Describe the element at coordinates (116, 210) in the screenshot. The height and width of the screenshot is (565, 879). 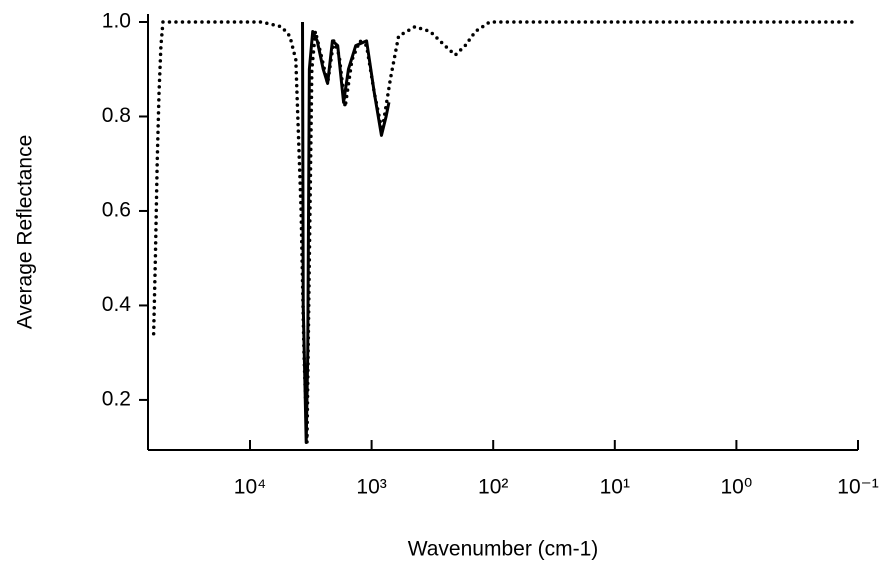
I see `y-tick-label: 0.6` at that location.